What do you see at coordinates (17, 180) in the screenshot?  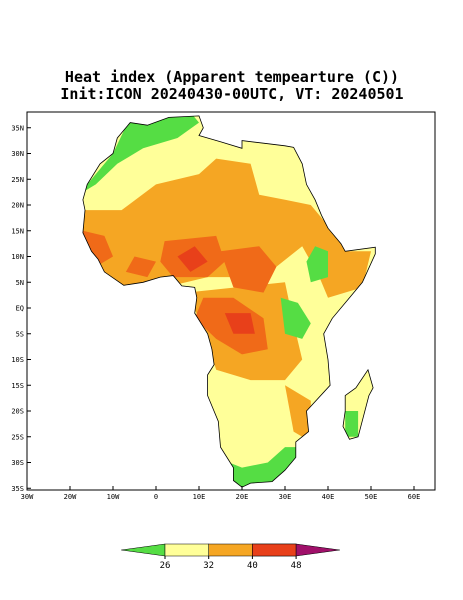 I see `y-tick-label: 25N` at bounding box center [17, 180].